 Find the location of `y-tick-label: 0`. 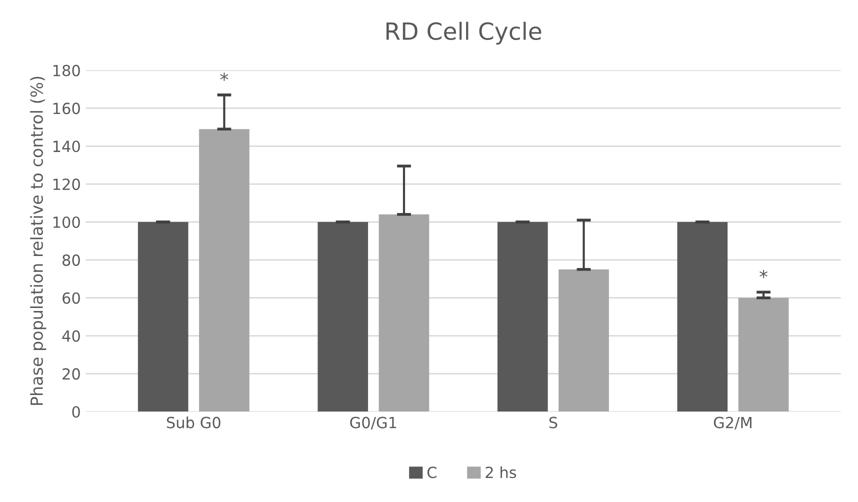

y-tick-label: 0 is located at coordinates (76, 412).